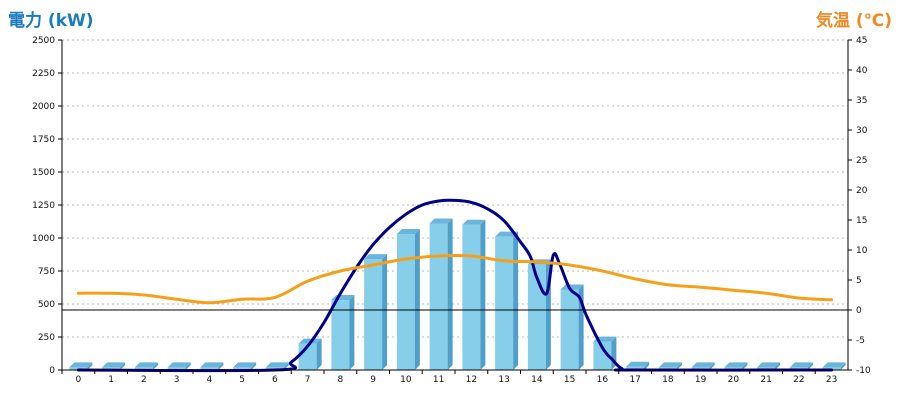 Image resolution: width=900 pixels, height=400 pixels. What do you see at coordinates (859, 311) in the screenshot?
I see `right-tick-label: 0` at bounding box center [859, 311].